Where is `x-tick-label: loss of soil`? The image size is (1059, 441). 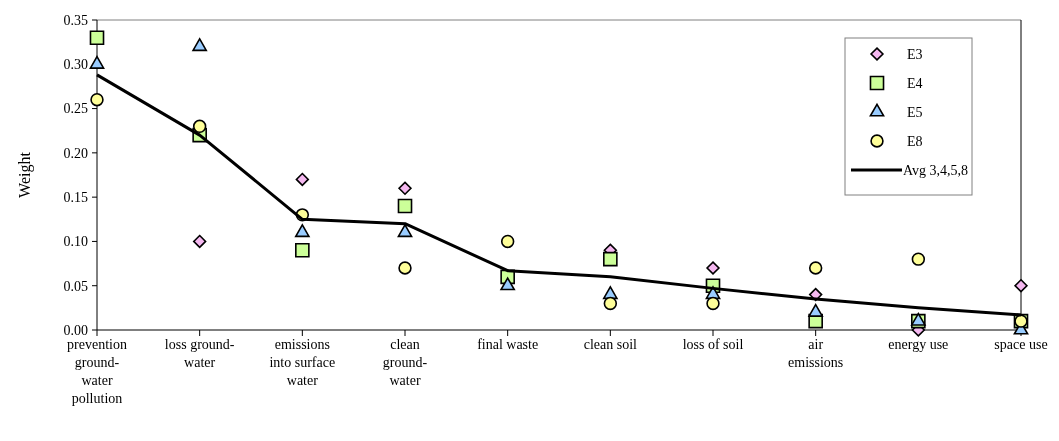
x-tick-label: loss of soil is located at coordinates (713, 344).